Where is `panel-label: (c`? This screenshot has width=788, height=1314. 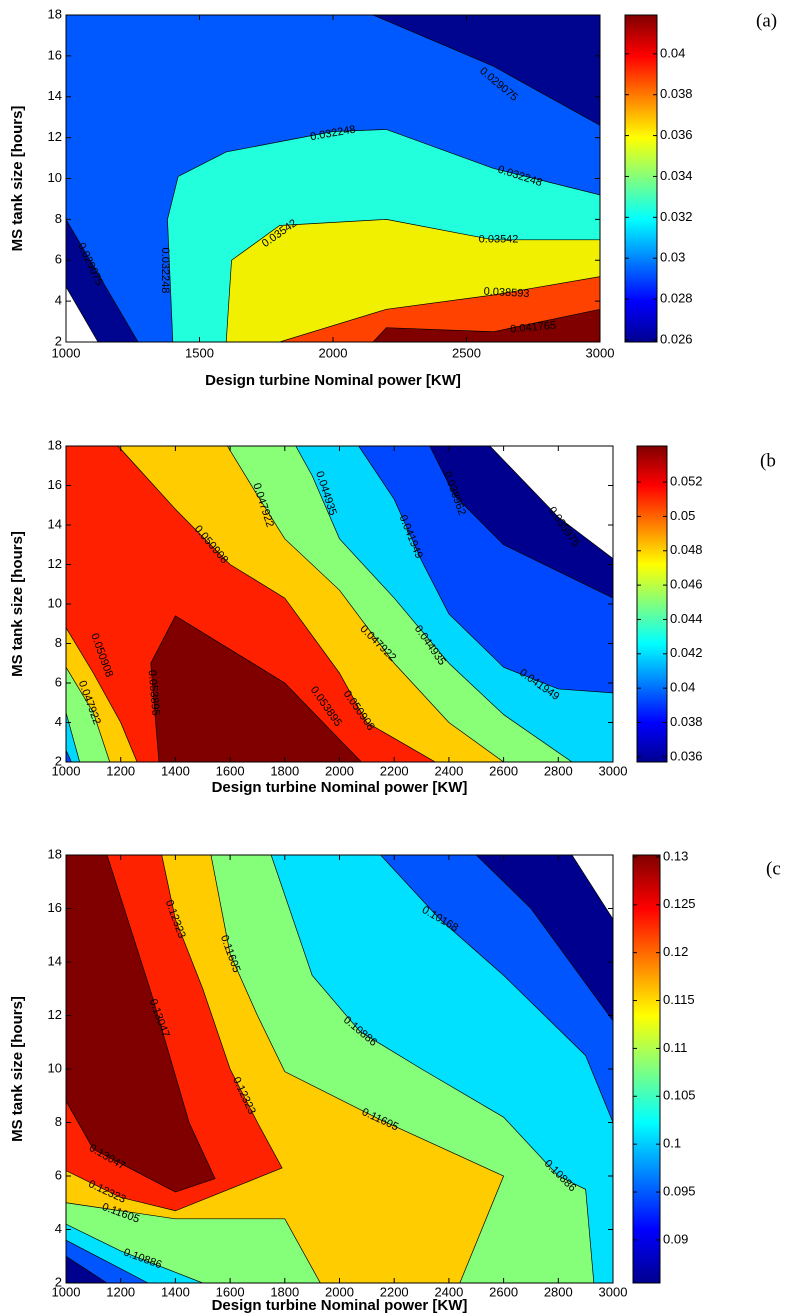 panel-label: (c is located at coordinates (773, 868).